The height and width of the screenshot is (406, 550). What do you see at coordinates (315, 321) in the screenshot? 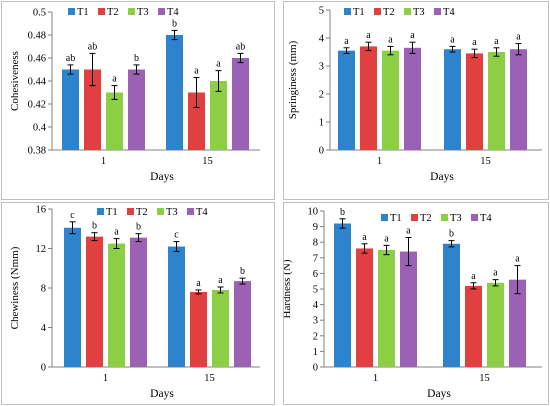
I see `y-tick-label: 3` at bounding box center [315, 321].